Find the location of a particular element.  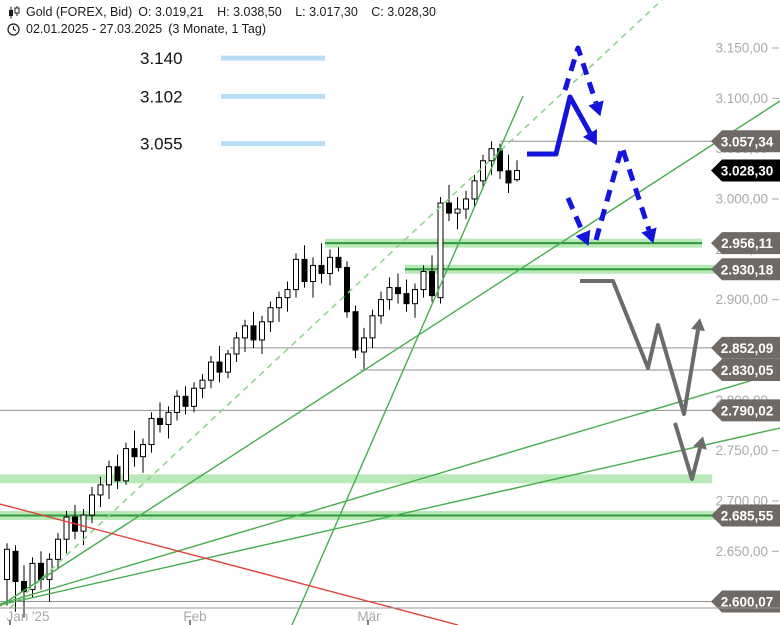

high-value: H: 3.038,50 is located at coordinates (249, 12).